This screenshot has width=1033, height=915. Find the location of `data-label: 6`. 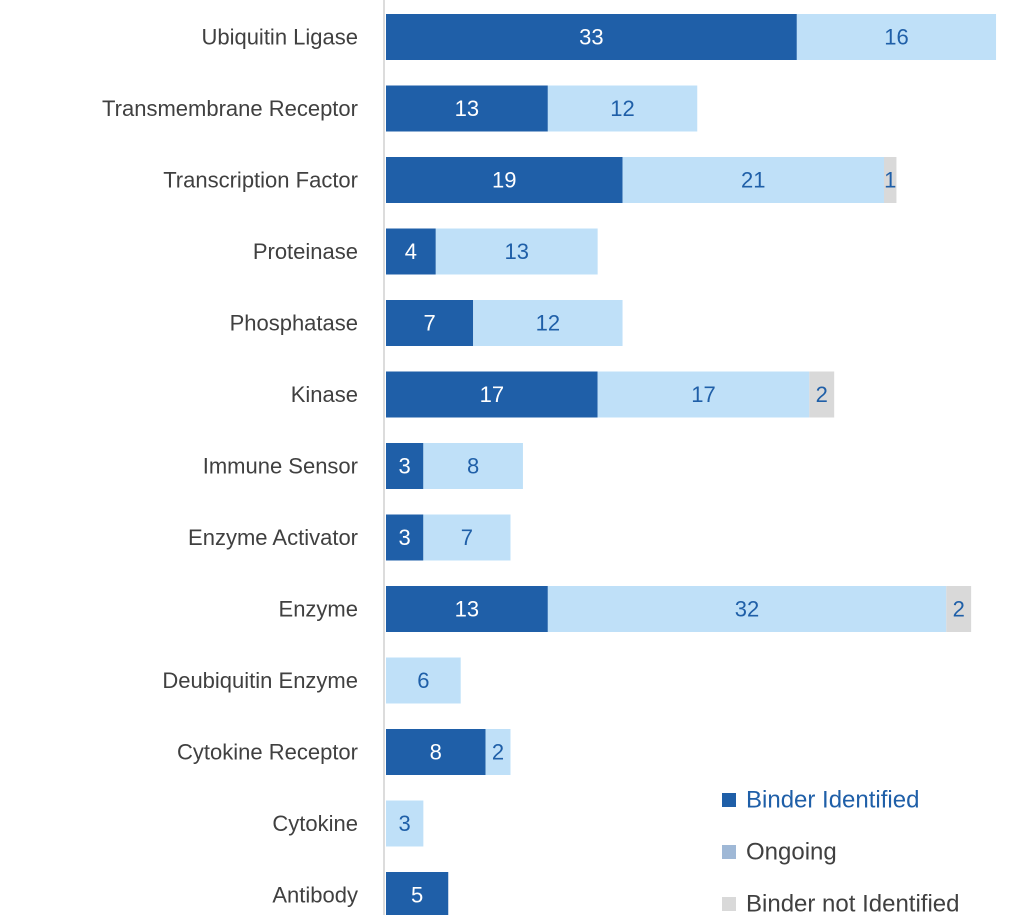

data-label: 6 is located at coordinates (423, 680).